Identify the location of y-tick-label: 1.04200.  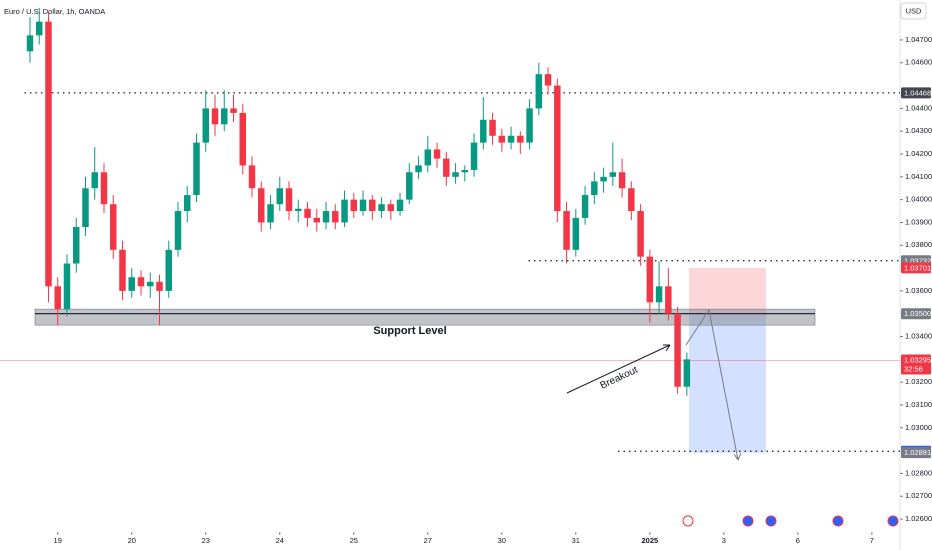
(918, 153).